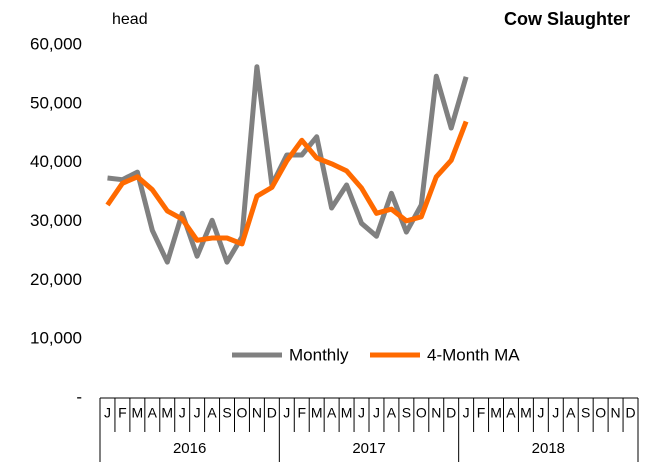  What do you see at coordinates (548, 448) in the screenshot?
I see `year-label: 2018` at bounding box center [548, 448].